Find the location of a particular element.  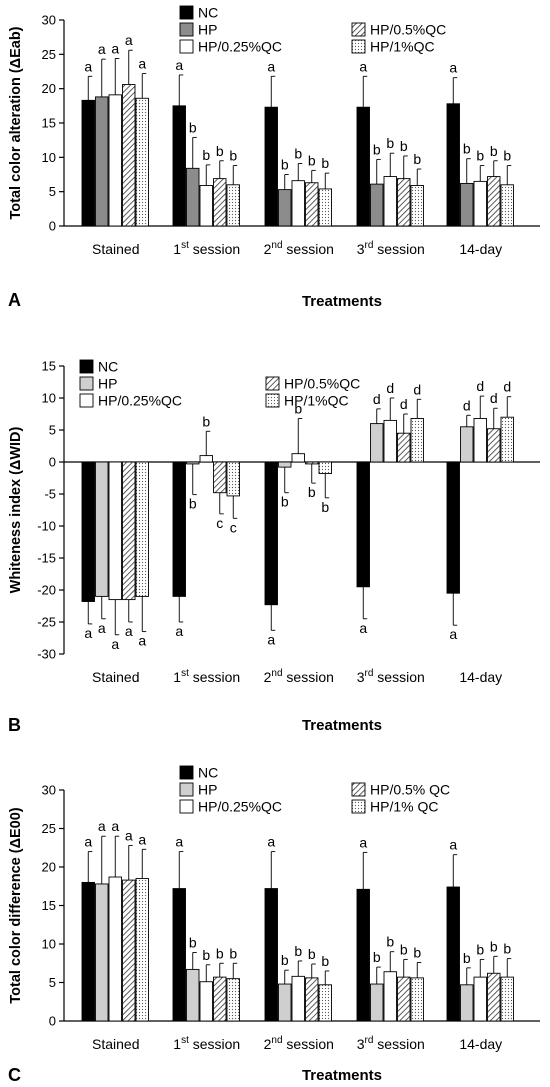

y-tick-label: 20 is located at coordinates (49, 88).